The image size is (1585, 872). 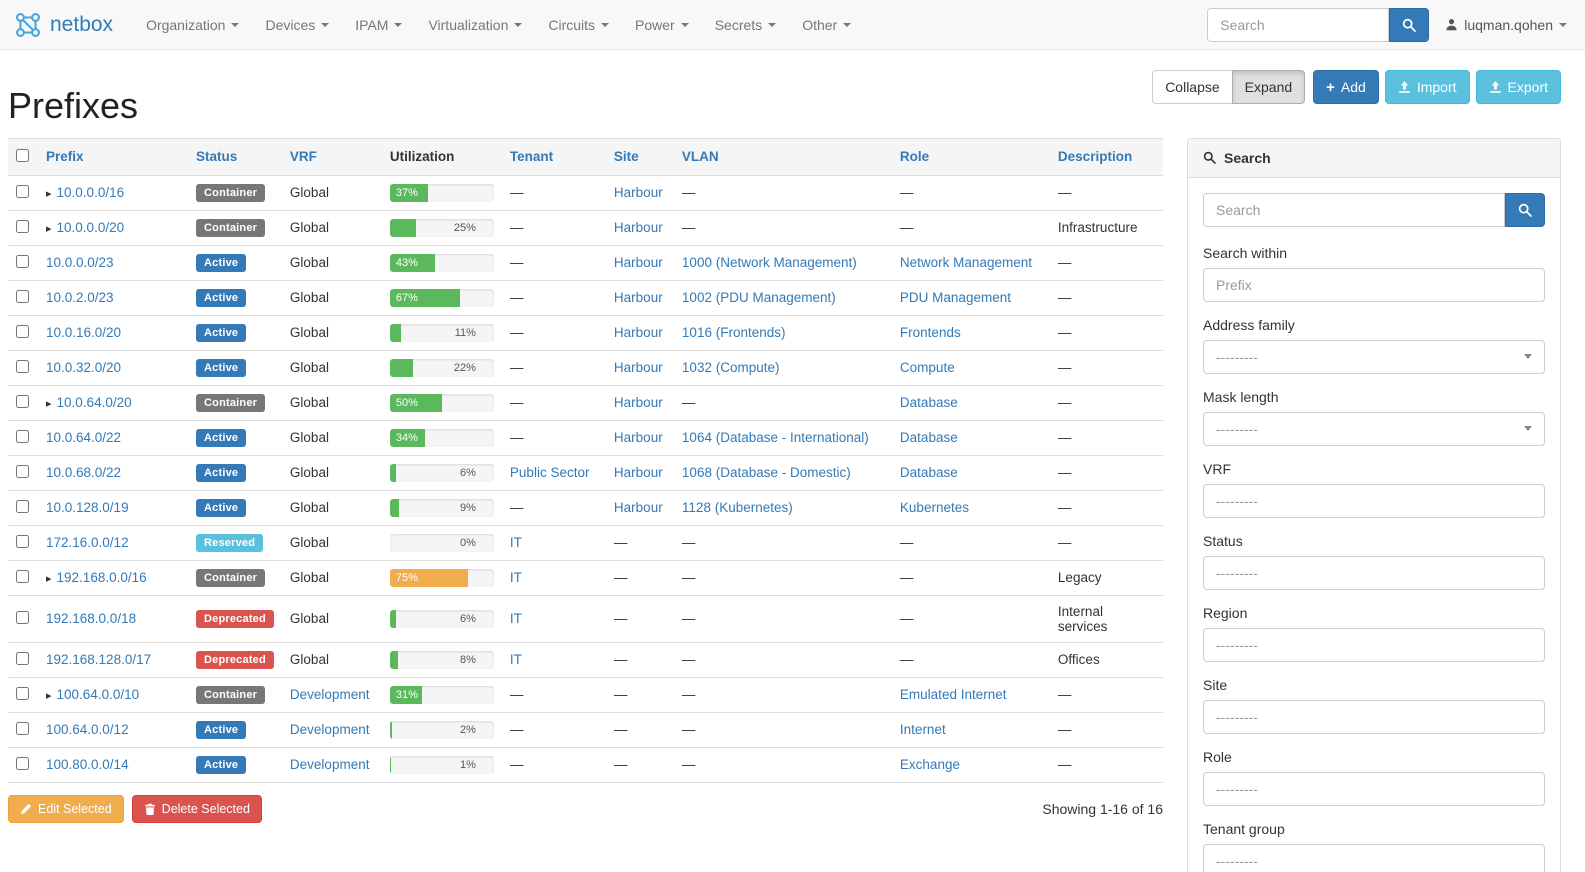 What do you see at coordinates (87, 730) in the screenshot?
I see `prefix-link: 100.64.0.0/12` at bounding box center [87, 730].